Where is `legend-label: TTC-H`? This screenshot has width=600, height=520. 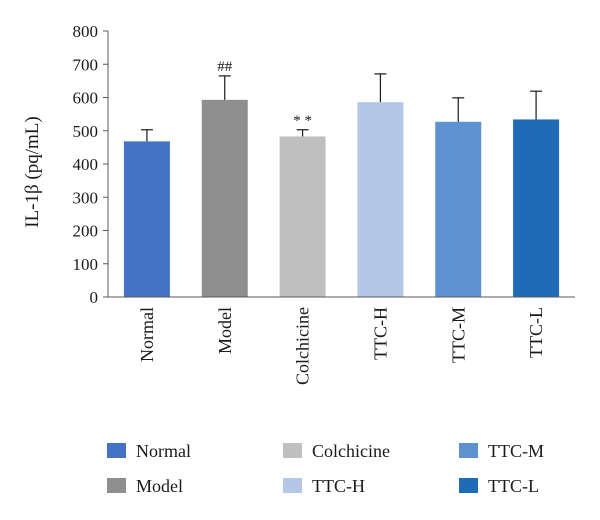 legend-label: TTC-H is located at coordinates (338, 486).